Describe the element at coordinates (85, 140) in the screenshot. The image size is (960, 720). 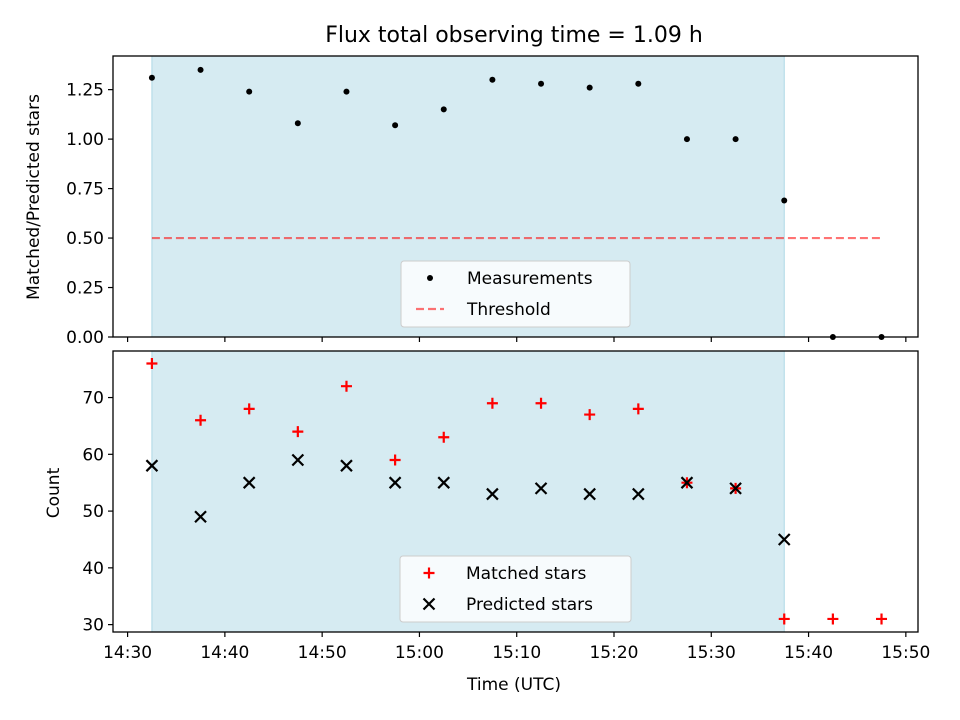
I see `y-tick-label: 1.00` at that location.